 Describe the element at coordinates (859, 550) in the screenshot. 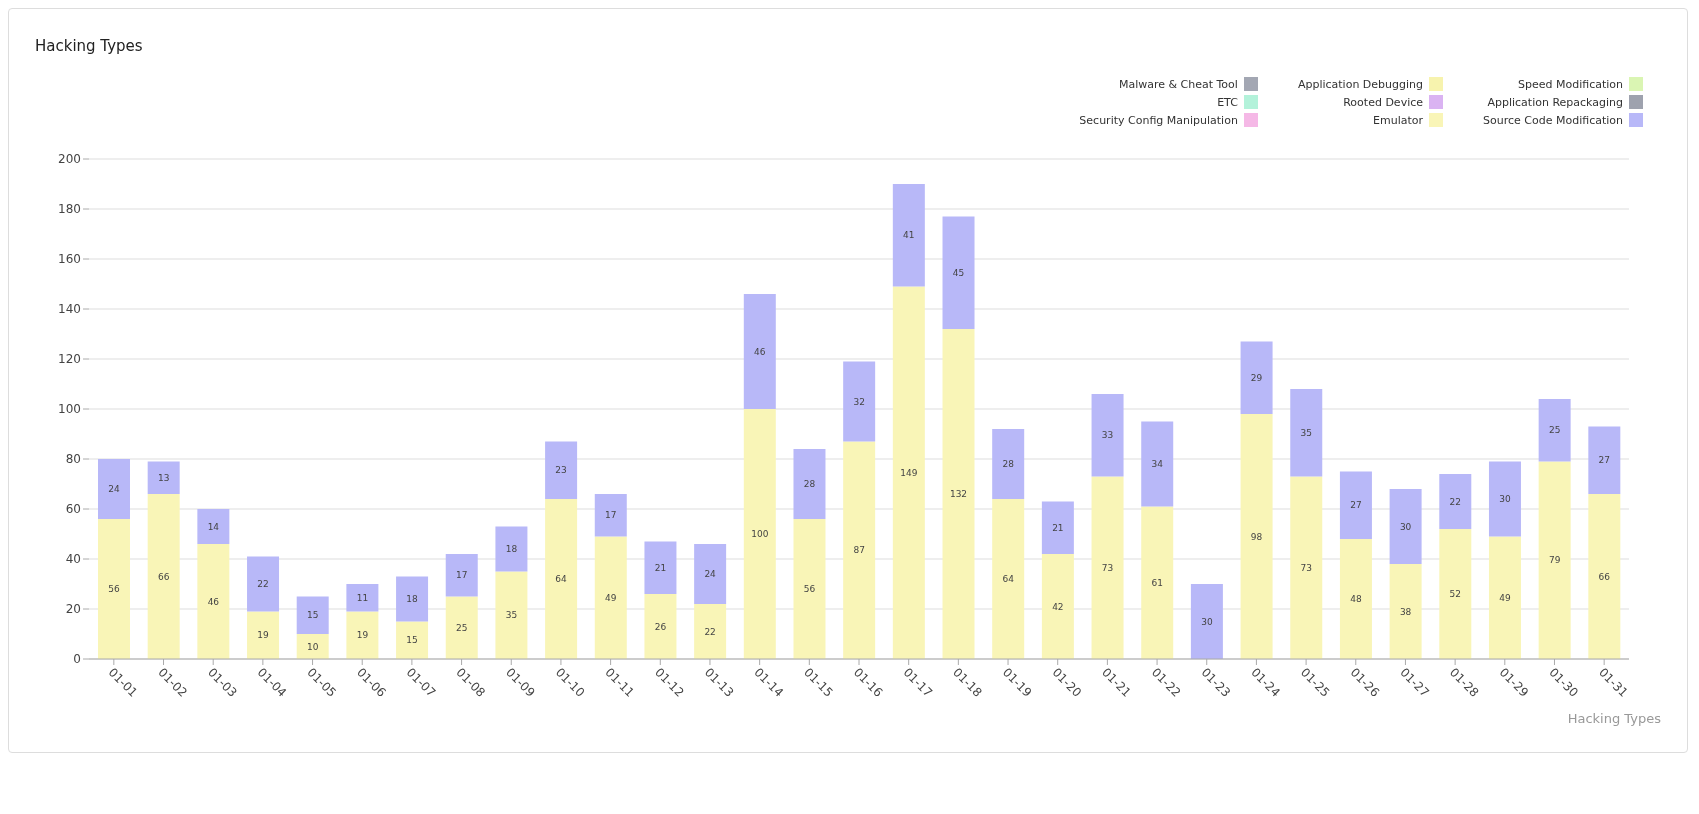

I see `data-label: 87` at that location.